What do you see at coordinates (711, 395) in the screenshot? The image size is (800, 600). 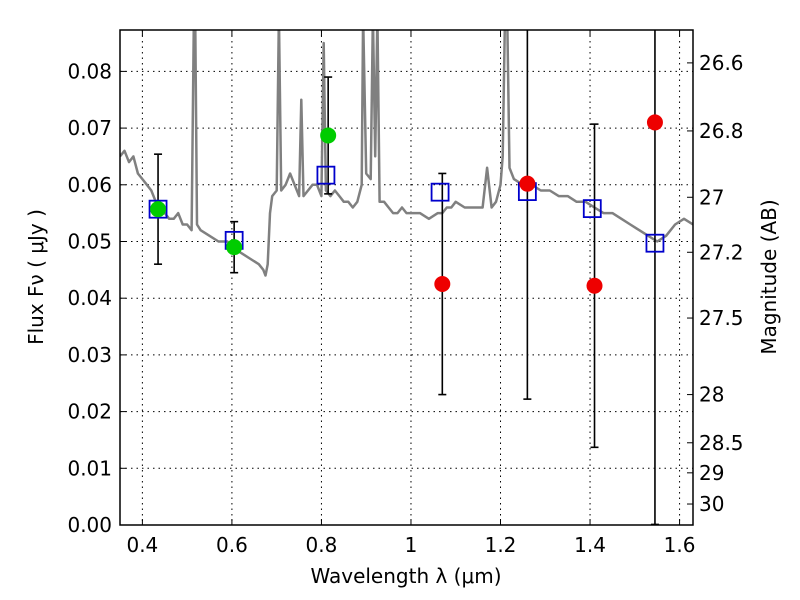 I see `y2-tick-label: 28` at bounding box center [711, 395].